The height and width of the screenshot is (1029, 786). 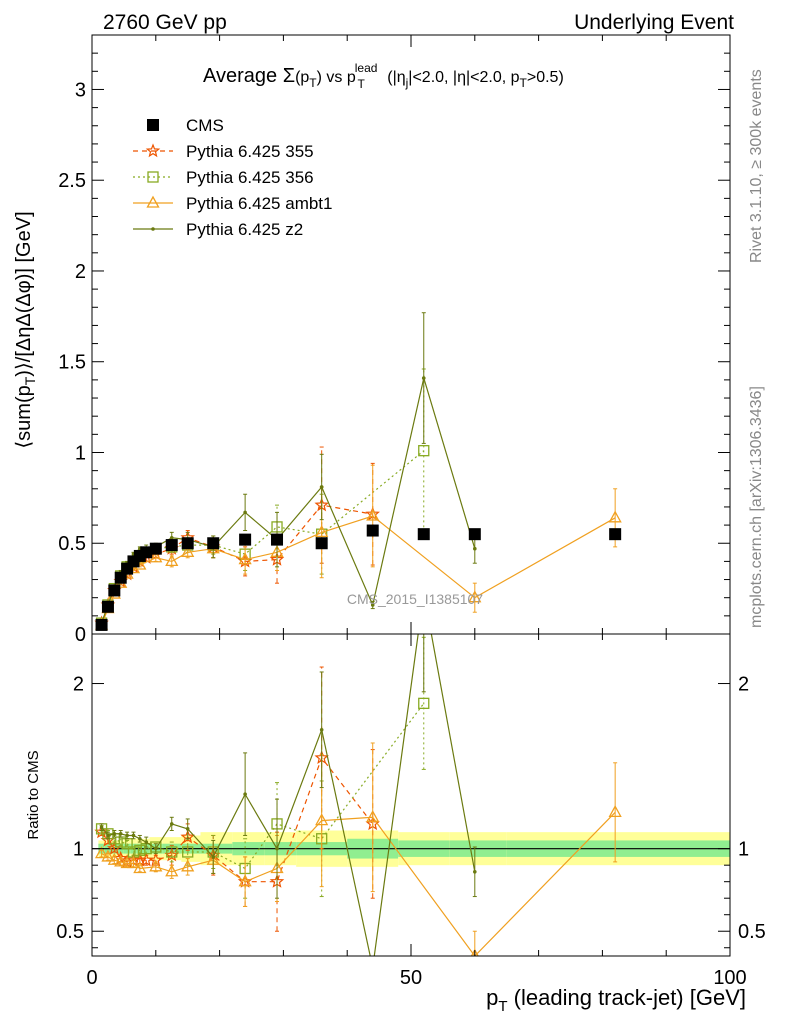 I want to click on main-cms-series, so click(x=358, y=577).